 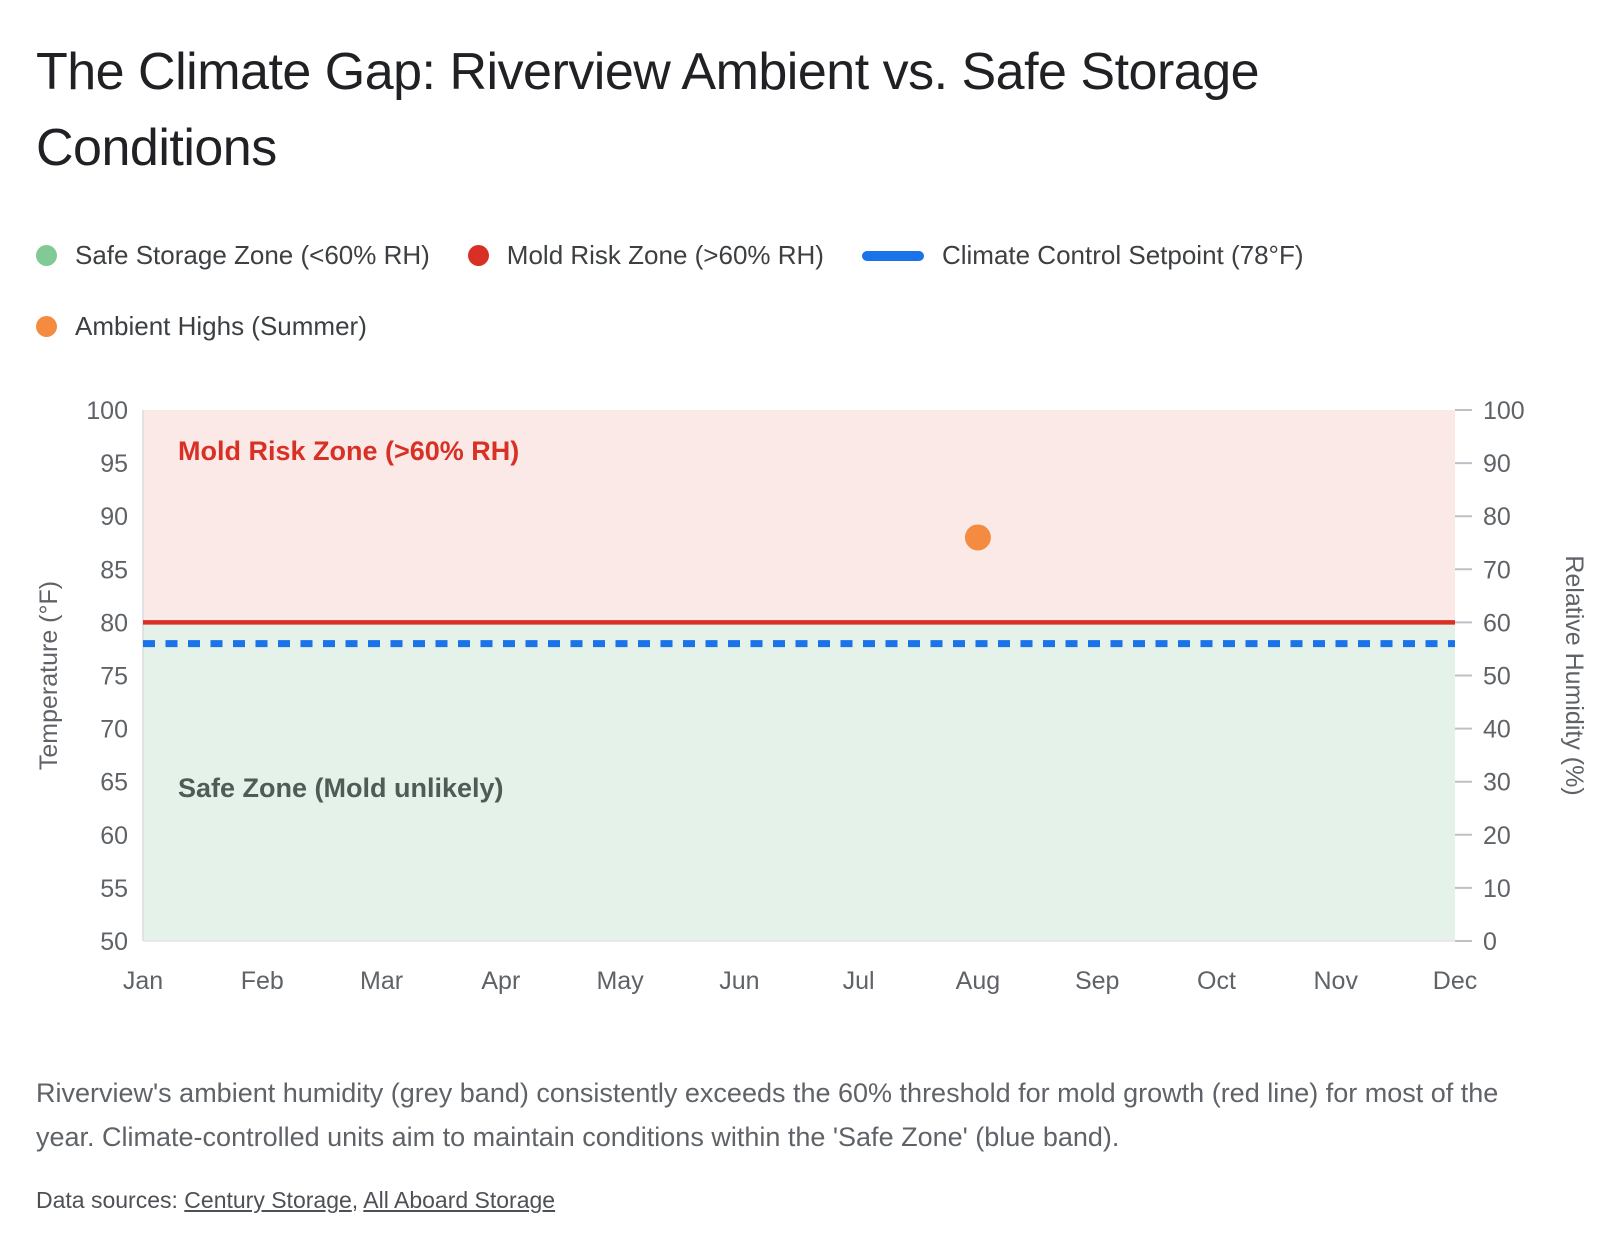 What do you see at coordinates (49, 675) in the screenshot?
I see `left-axis-title: Temperature (°F)` at bounding box center [49, 675].